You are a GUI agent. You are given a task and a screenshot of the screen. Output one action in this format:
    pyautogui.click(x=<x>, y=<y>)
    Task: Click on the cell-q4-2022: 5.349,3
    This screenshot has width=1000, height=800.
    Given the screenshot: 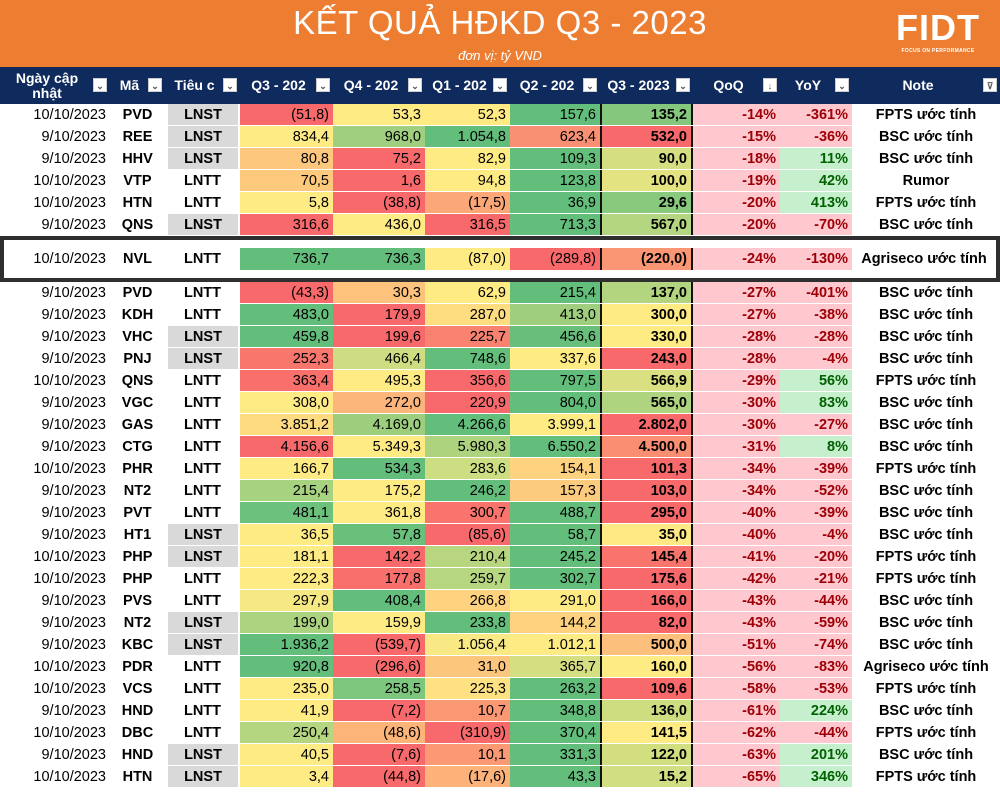 What is the action you would take?
    pyautogui.click(x=379, y=446)
    